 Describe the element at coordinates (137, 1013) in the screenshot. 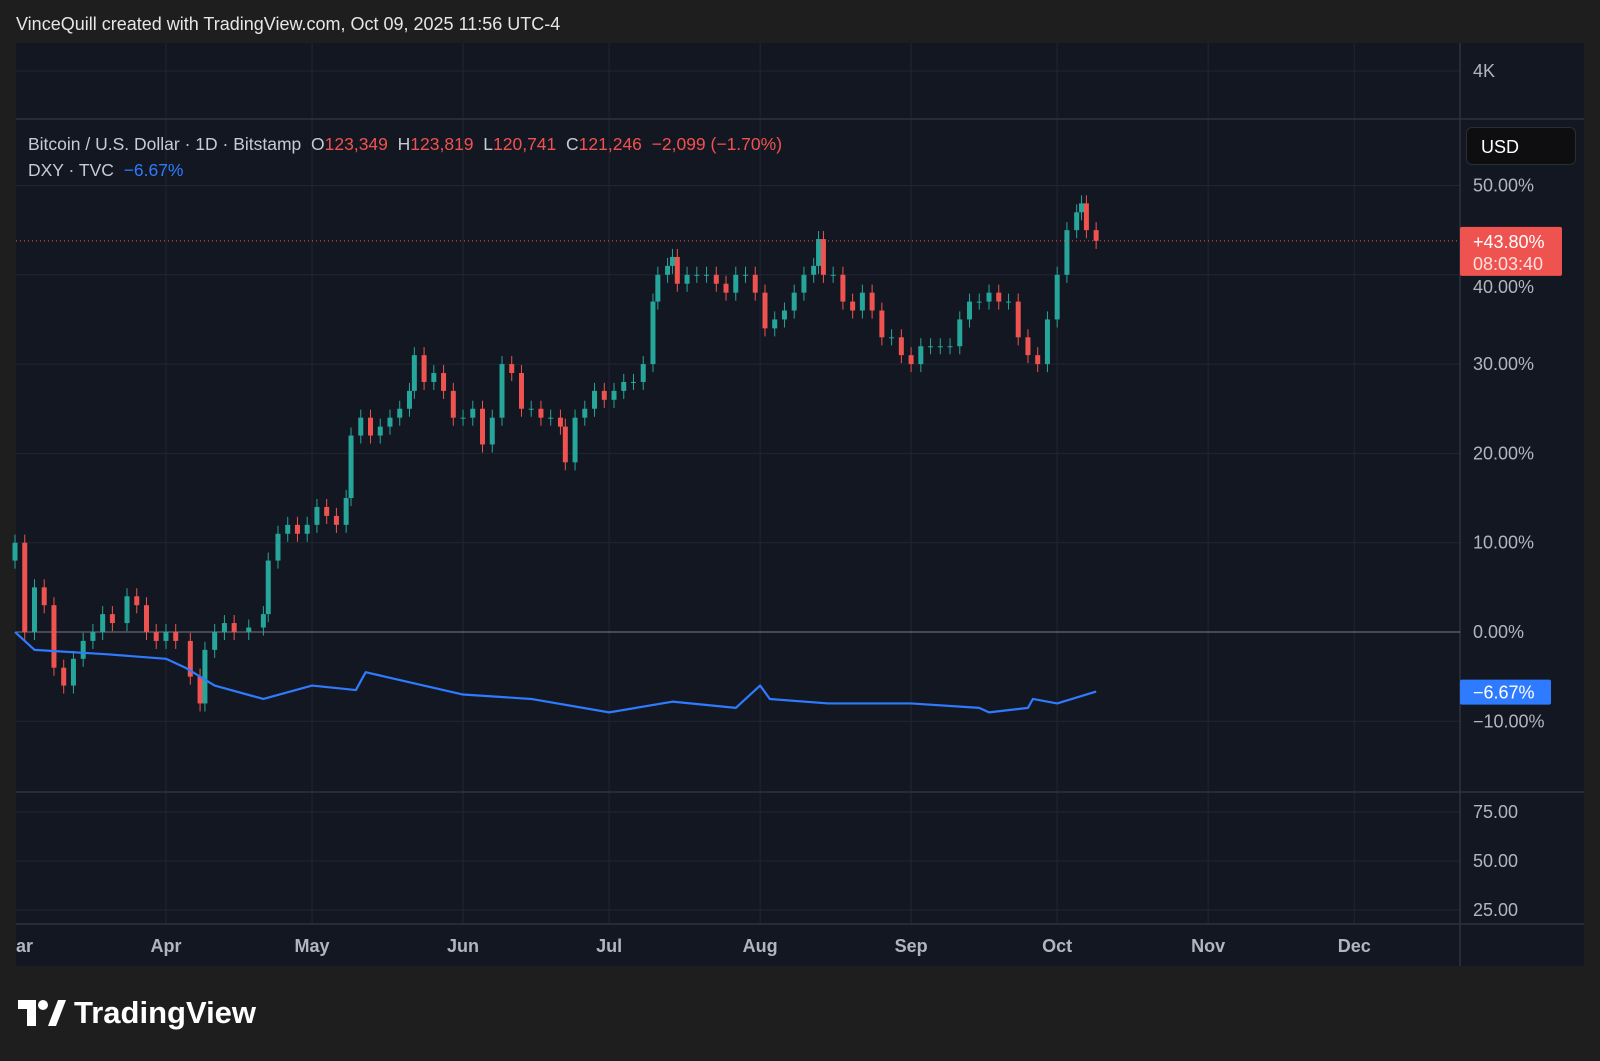

I see `tradingview-logo: TradingView` at that location.